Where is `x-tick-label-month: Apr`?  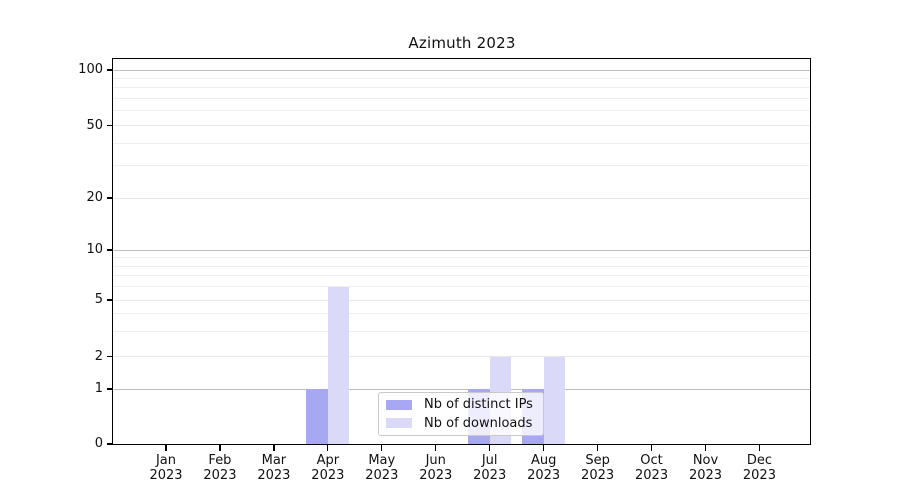
x-tick-label-month: Apr is located at coordinates (328, 460).